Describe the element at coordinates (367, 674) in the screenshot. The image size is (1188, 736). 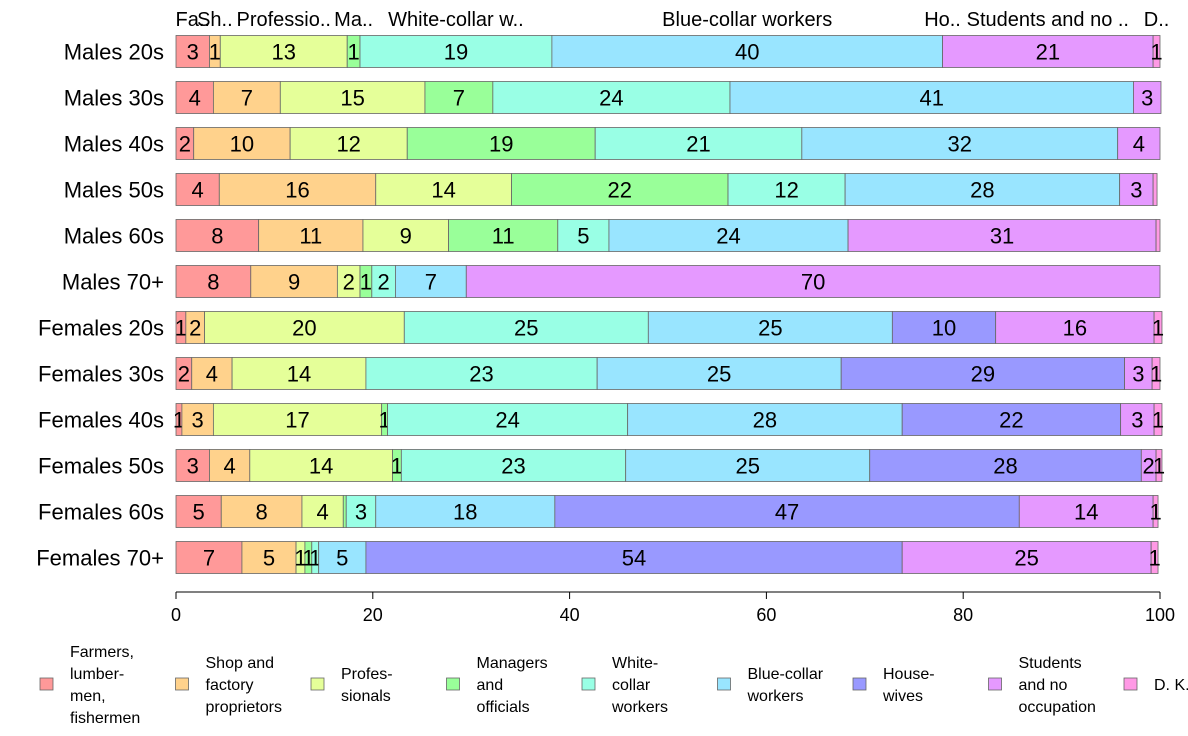
I see `legend-label: Profes-` at that location.